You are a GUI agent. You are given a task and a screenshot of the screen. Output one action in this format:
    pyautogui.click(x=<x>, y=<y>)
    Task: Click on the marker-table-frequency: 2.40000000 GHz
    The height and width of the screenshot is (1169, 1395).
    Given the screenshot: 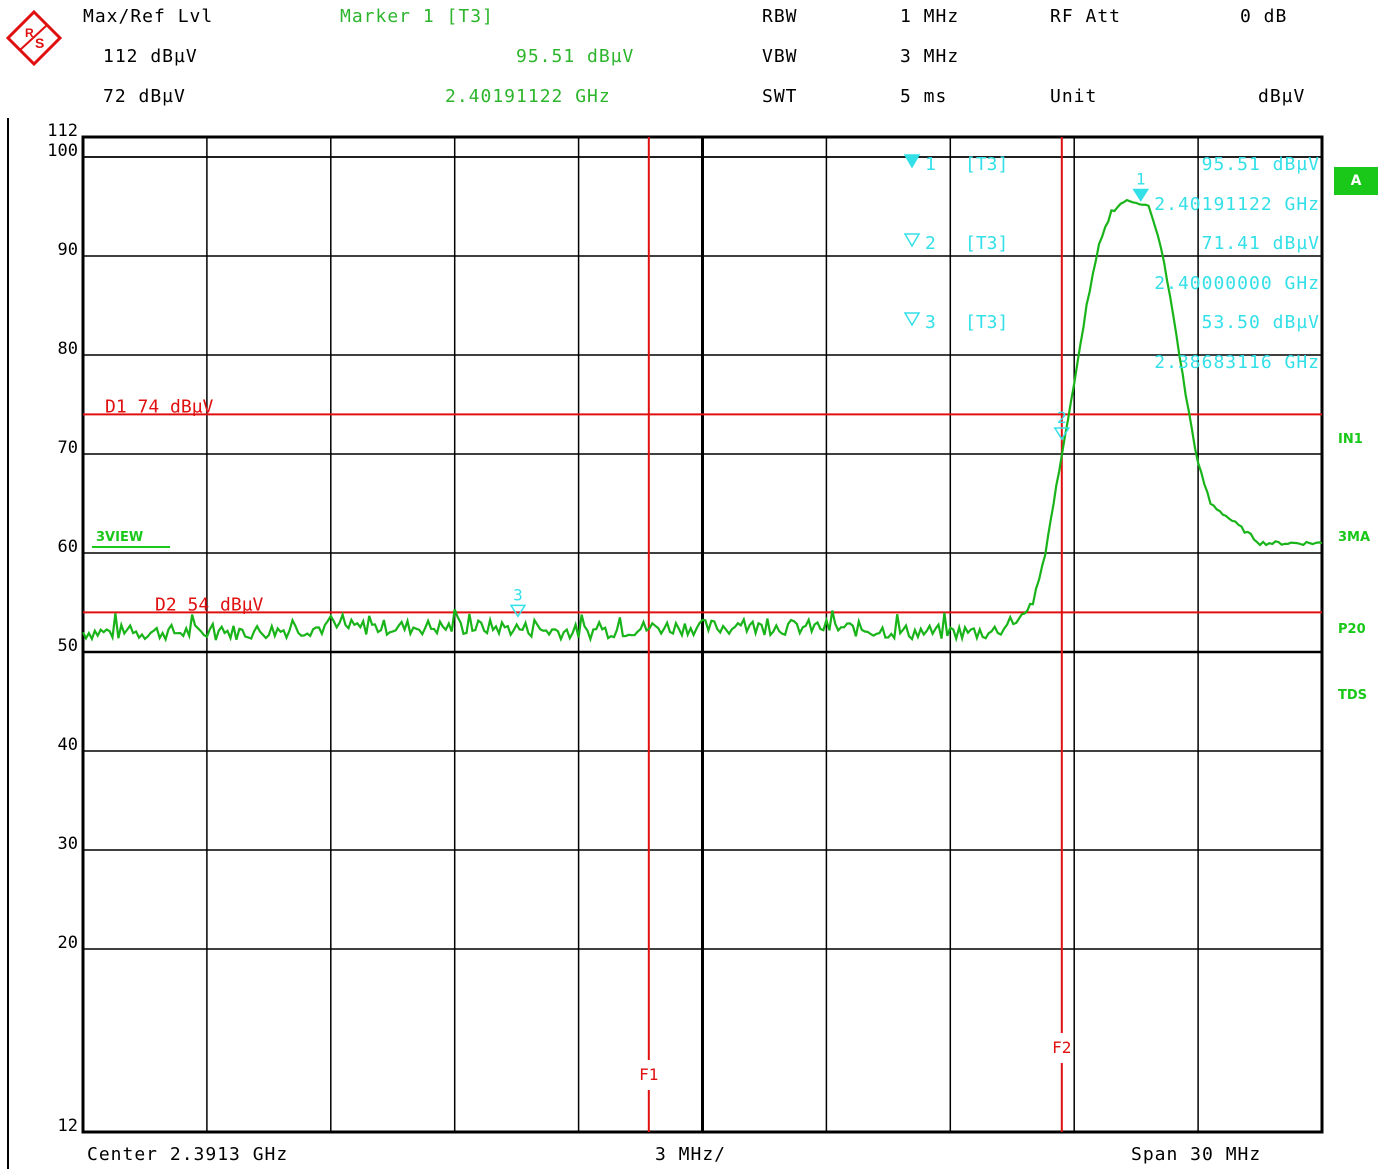 What is the action you would take?
    pyautogui.click(x=1237, y=283)
    